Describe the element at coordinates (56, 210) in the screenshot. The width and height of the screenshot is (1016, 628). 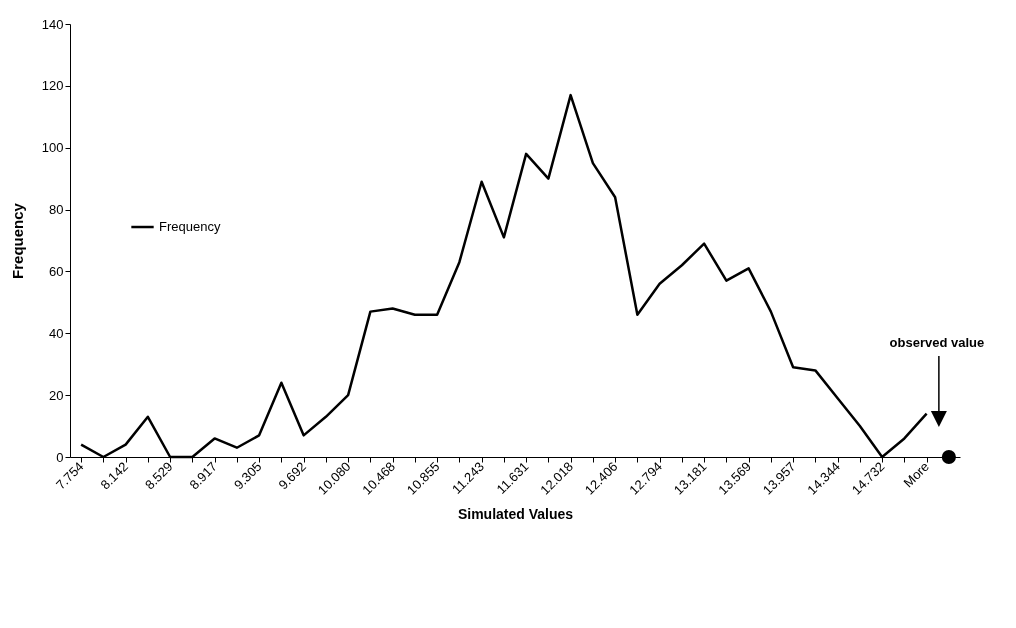
I see `y-tick-label: 80` at that location.